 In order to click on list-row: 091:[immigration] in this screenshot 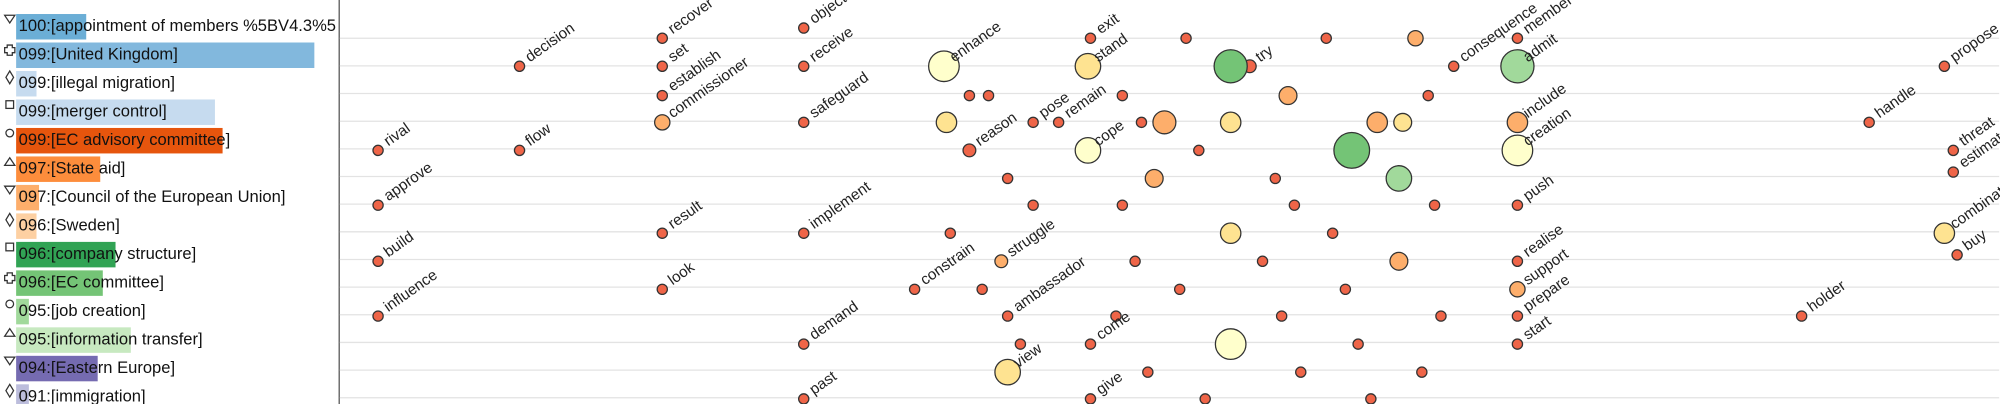, I will do `click(75, 393)`.